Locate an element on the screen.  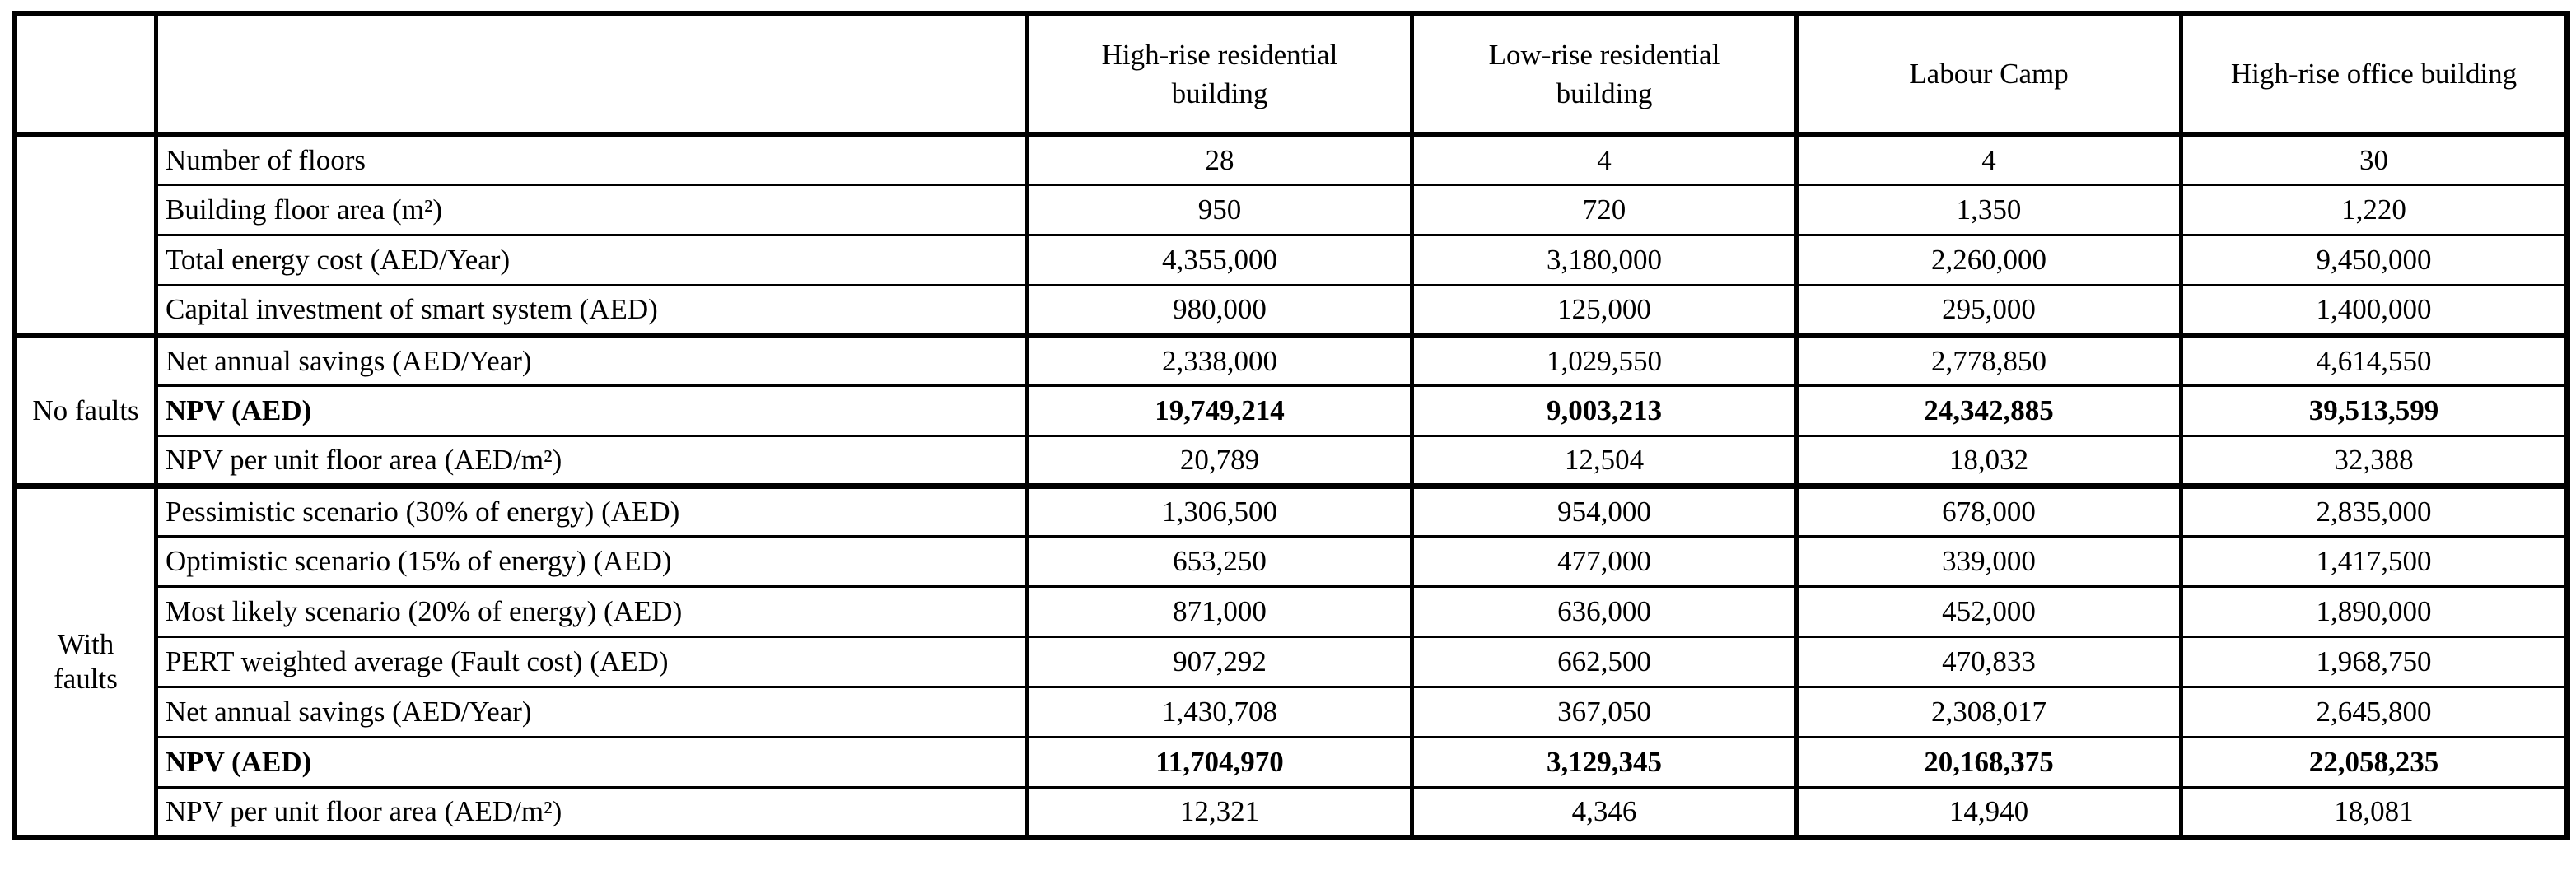
row-label-cell: PERT weighted average (Fault cost) (AED) is located at coordinates (591, 662).